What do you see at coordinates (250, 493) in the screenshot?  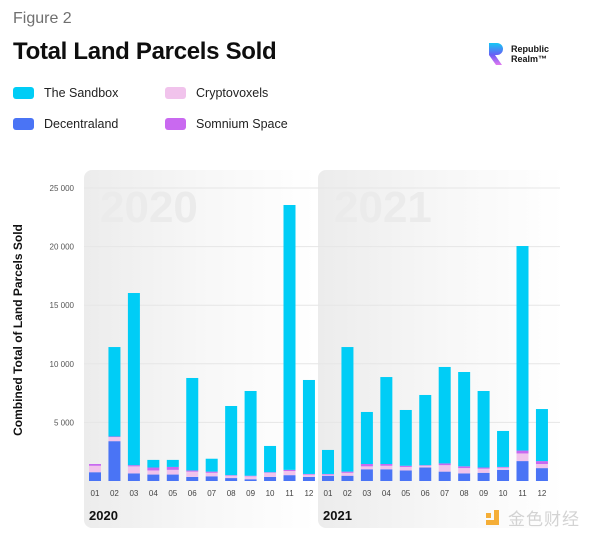 I see `x-tick-label: 09` at bounding box center [250, 493].